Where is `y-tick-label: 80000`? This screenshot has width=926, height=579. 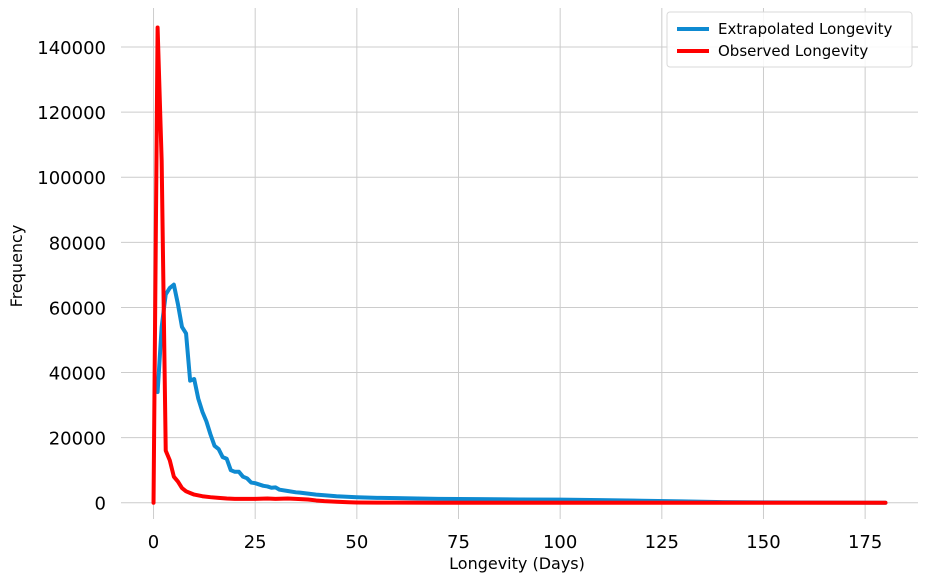 y-tick-label: 80000 is located at coordinates (77, 243).